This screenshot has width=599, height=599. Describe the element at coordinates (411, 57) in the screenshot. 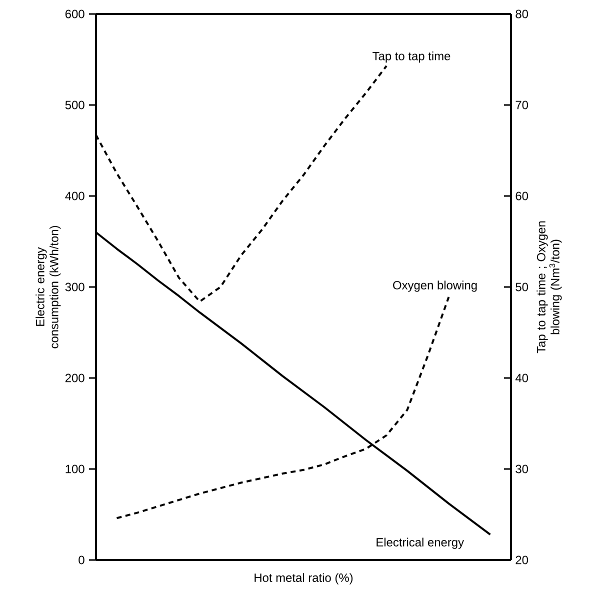

I see `series-label: Tap to tap time` at that location.